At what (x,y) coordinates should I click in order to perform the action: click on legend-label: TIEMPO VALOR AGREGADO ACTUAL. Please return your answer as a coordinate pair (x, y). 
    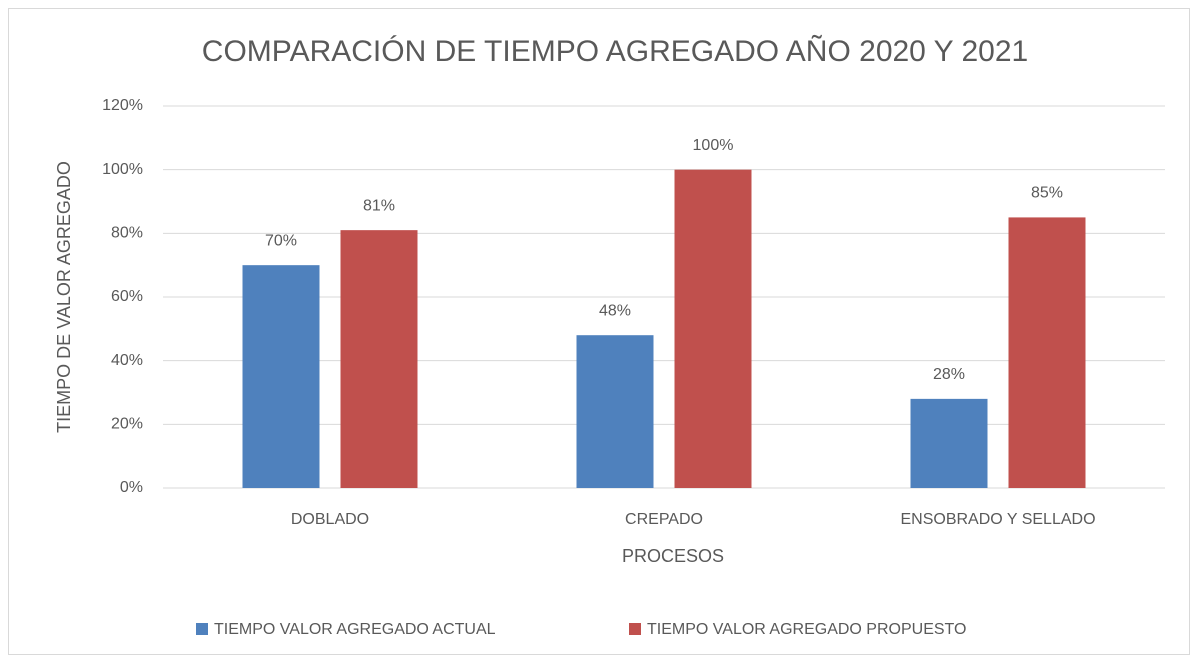
    Looking at the image, I should click on (355, 629).